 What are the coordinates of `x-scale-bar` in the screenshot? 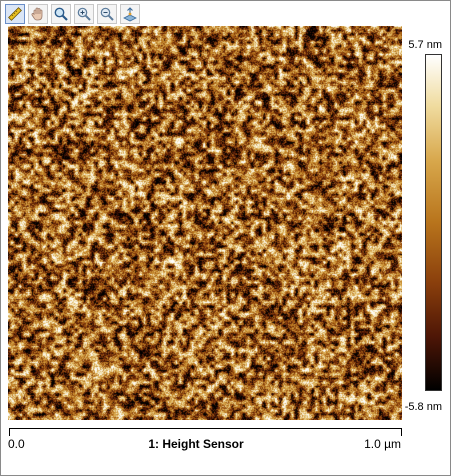 It's located at (205, 432).